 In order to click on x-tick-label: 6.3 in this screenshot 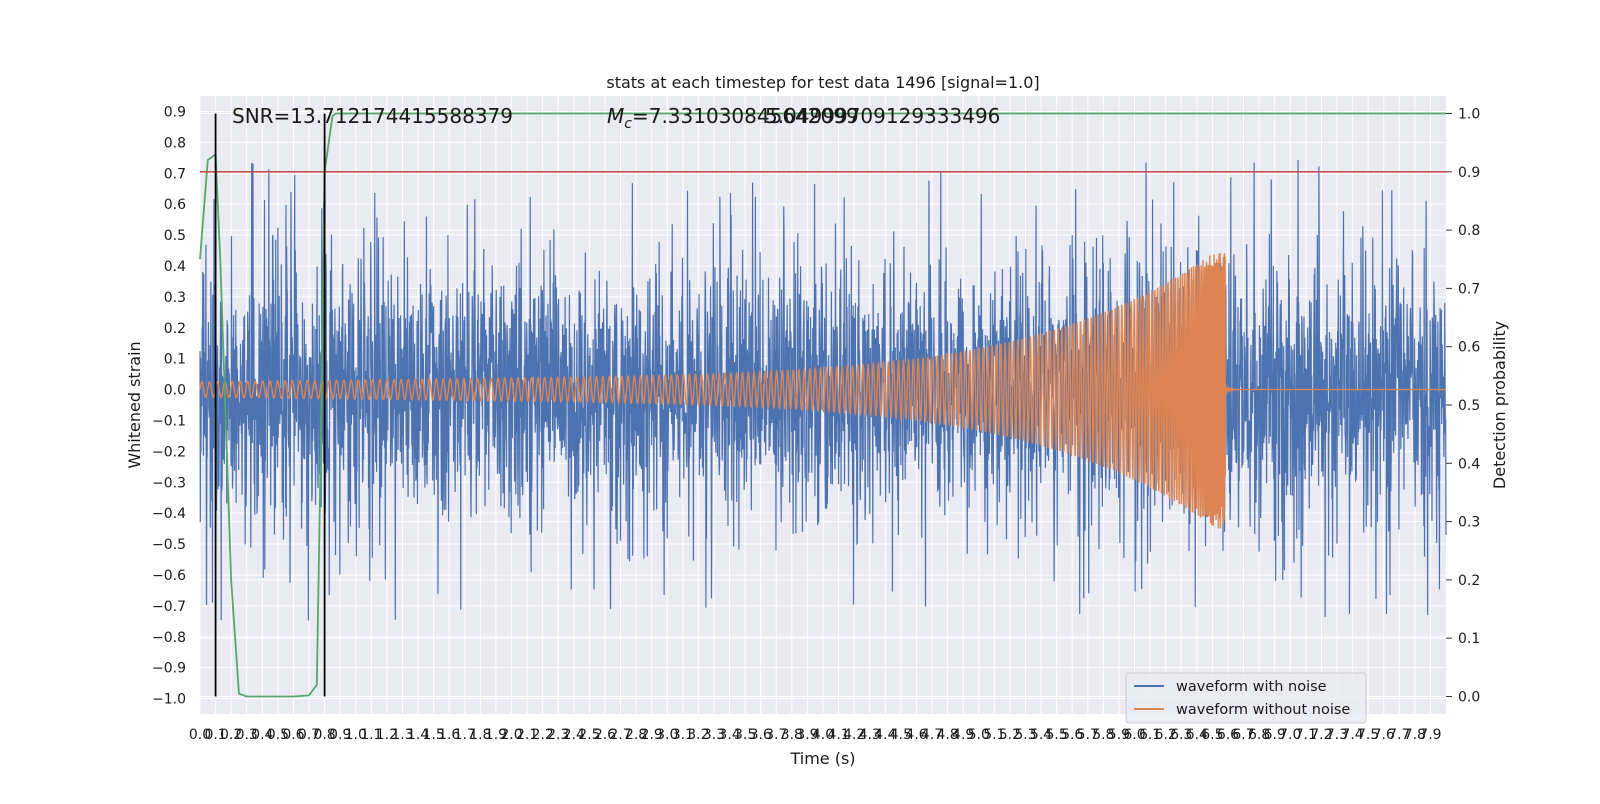, I will do `click(1181, 735)`.